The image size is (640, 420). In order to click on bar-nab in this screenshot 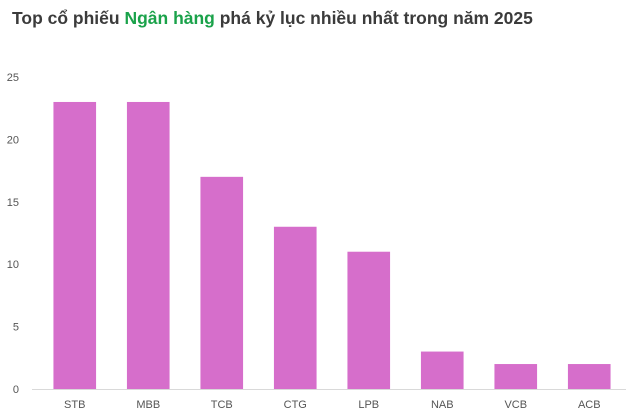, I will do `click(442, 370)`.